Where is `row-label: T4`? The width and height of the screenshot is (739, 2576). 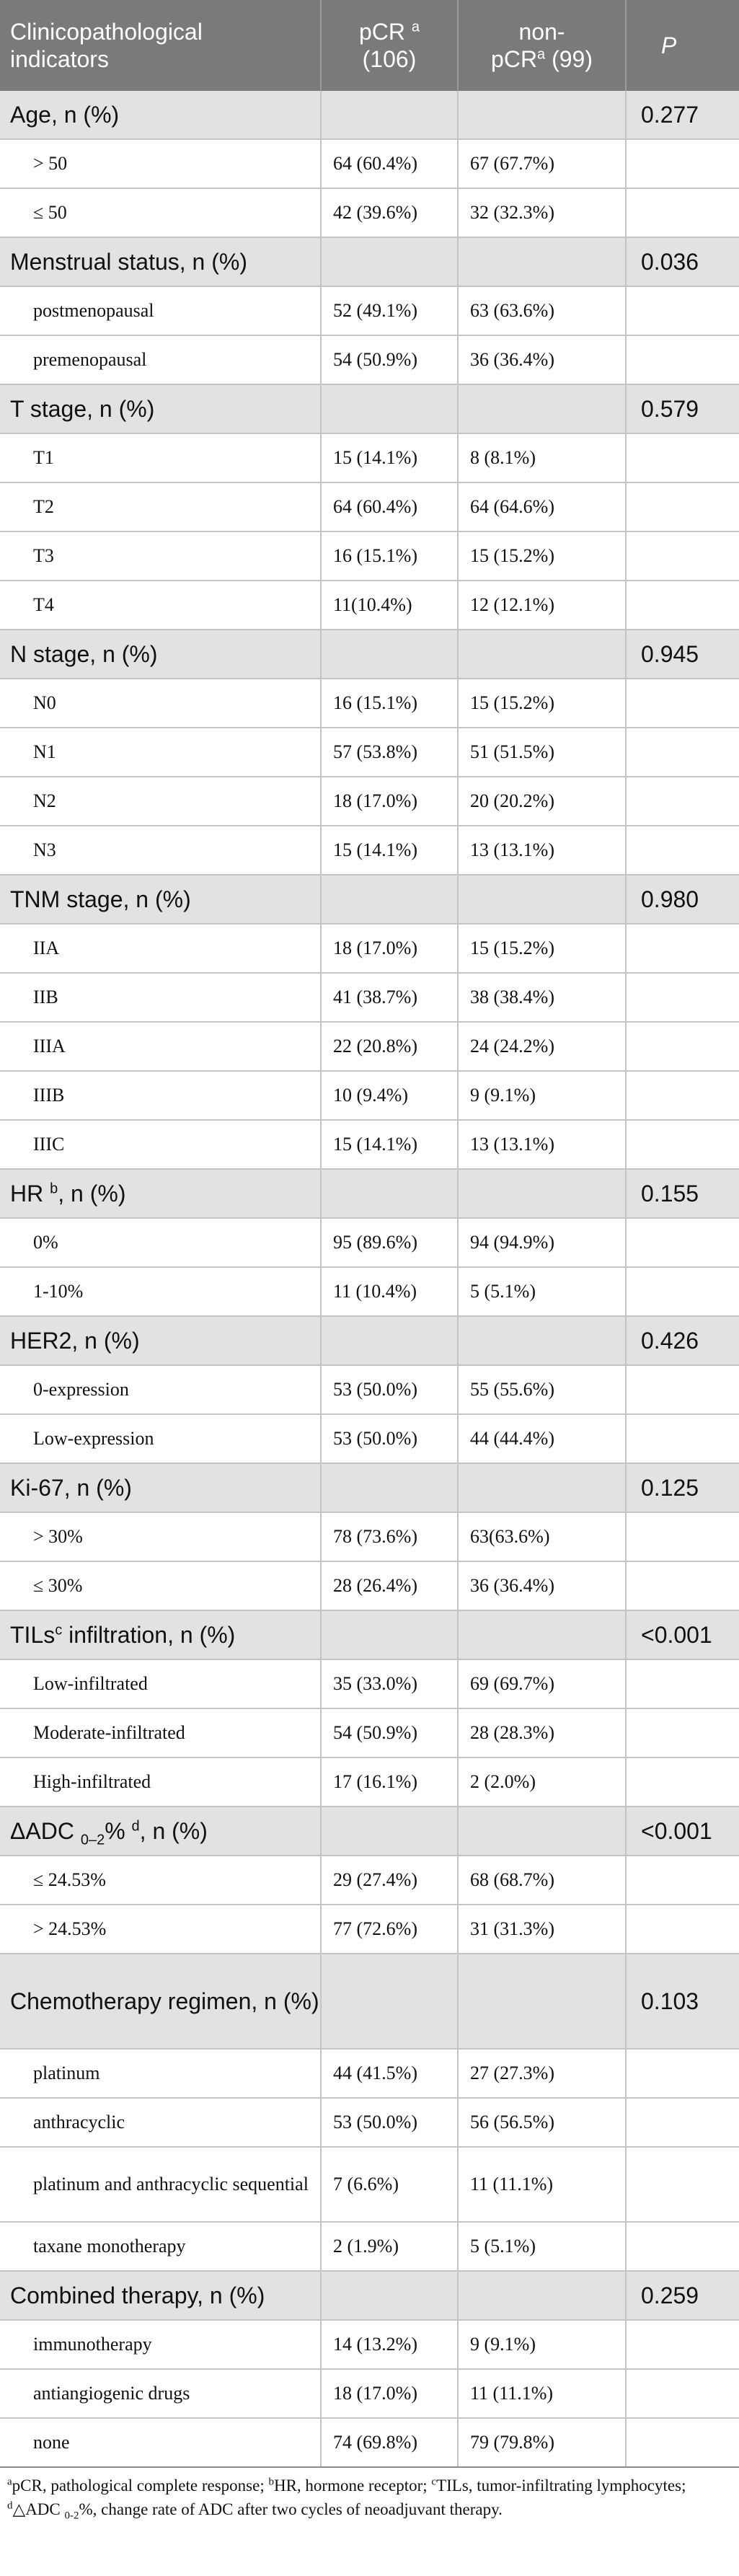 row-label: T4 is located at coordinates (161, 605).